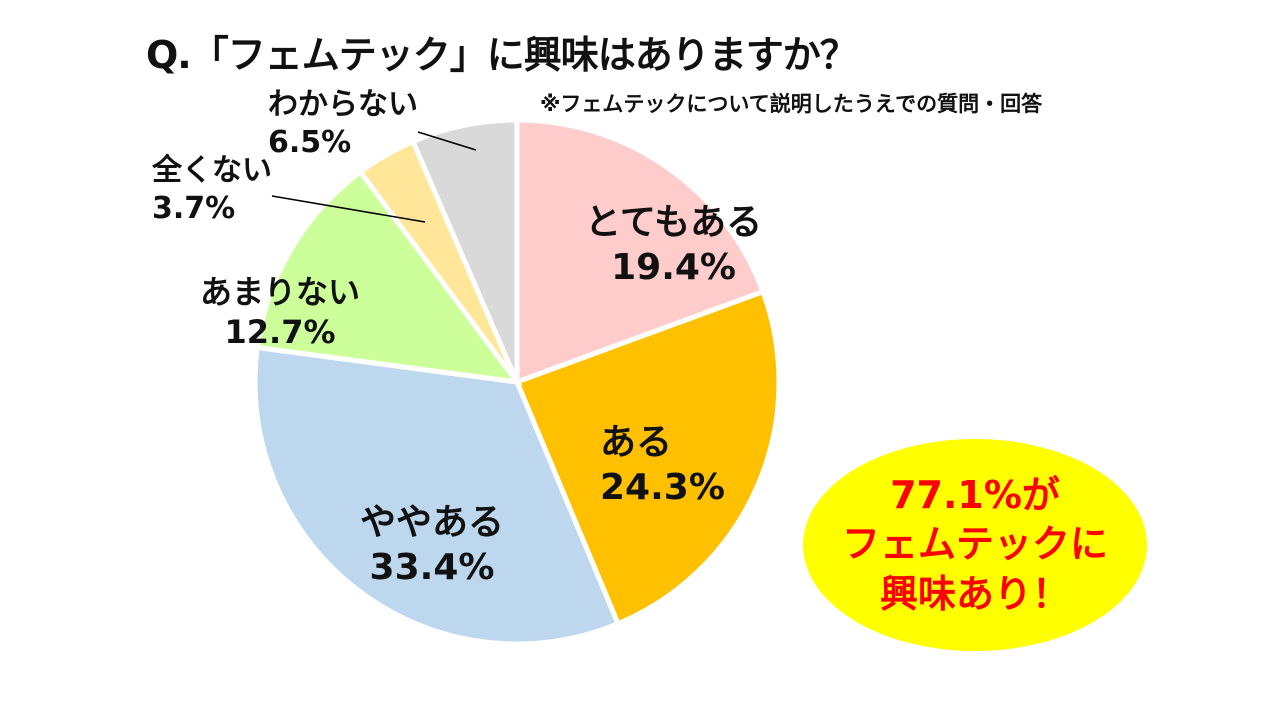  What do you see at coordinates (974, 593) in the screenshot?
I see `callout-line: 興味あり！` at bounding box center [974, 593].